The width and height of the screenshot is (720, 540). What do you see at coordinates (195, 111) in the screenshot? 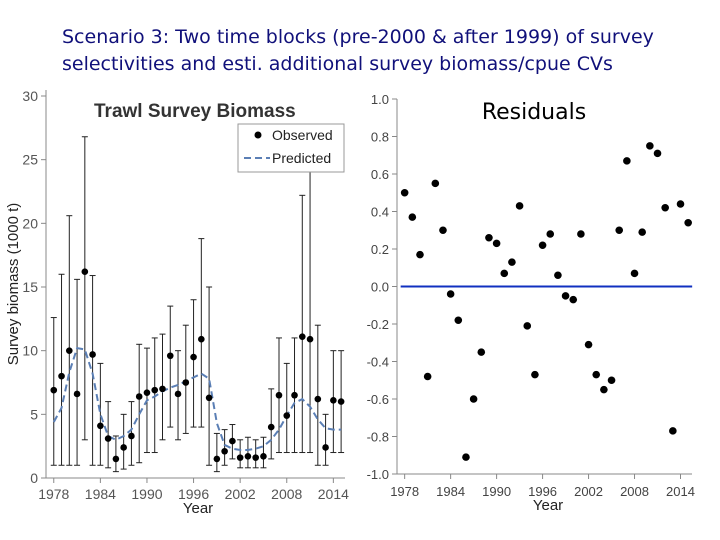
I see `biomass-chart-title: Trawl Survey Biomass` at bounding box center [195, 111].